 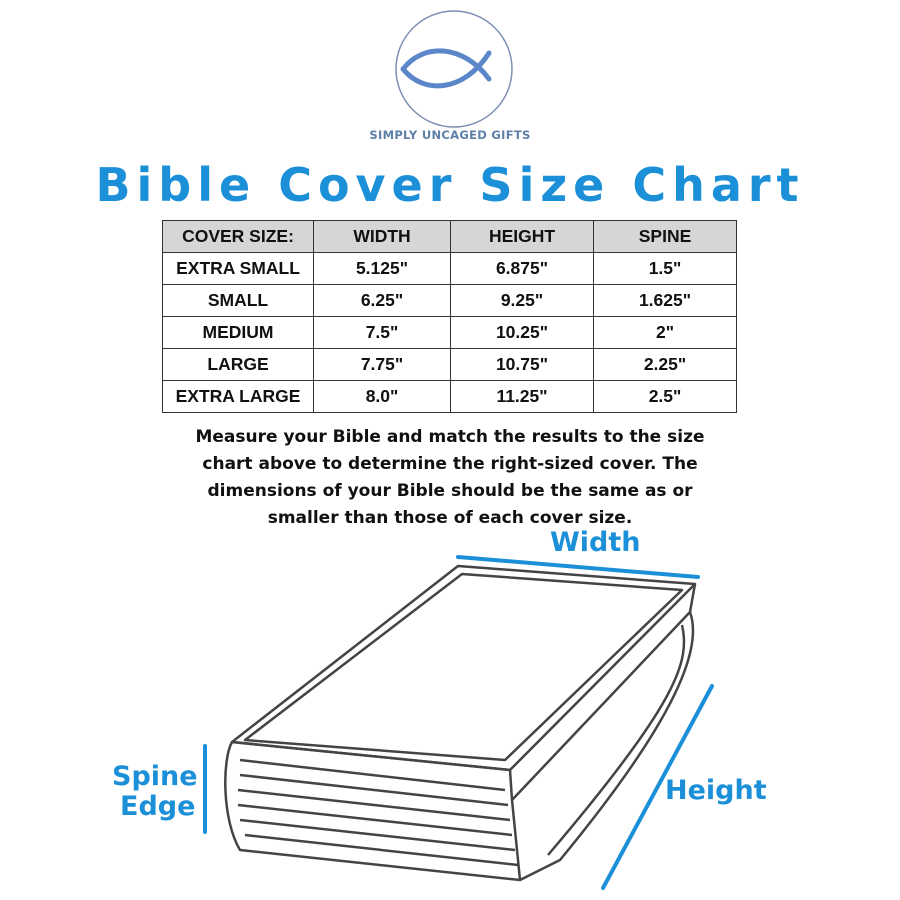 I want to click on cell: 7.75", so click(x=382, y=364).